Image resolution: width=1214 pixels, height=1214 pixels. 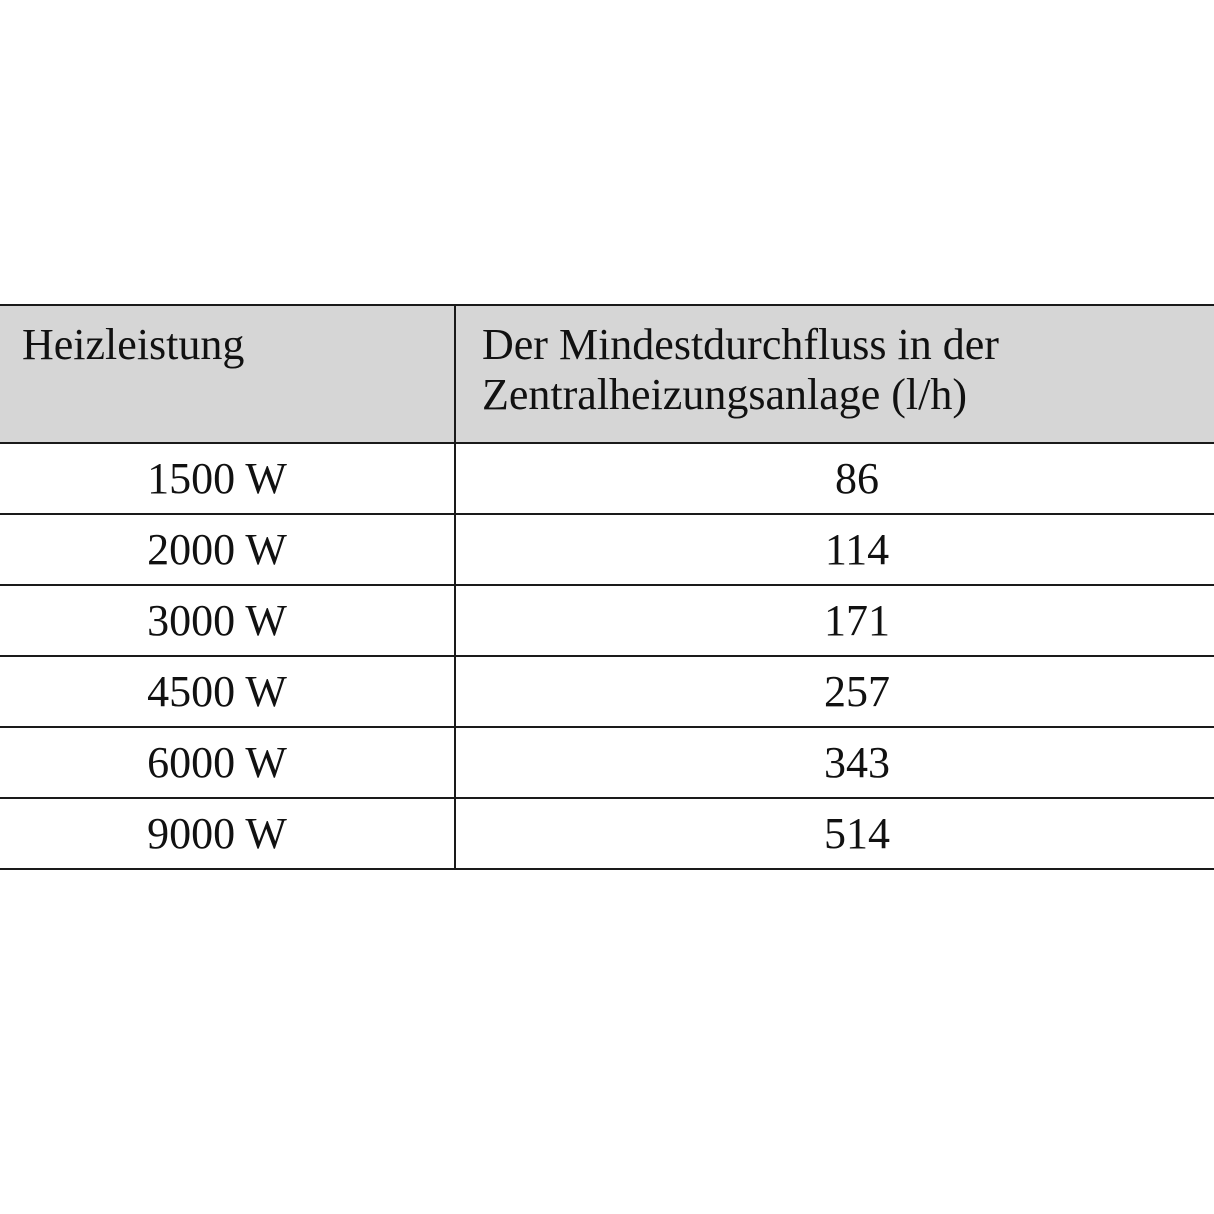 What do you see at coordinates (228, 374) in the screenshot?
I see `header-heizleistung: Heizleistung` at bounding box center [228, 374].